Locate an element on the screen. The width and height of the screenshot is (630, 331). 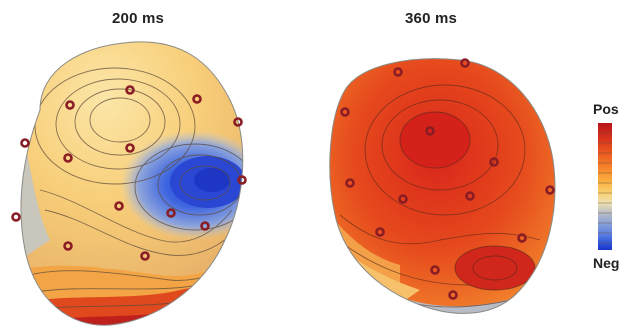
panel-title-360ms: 360 ms is located at coordinates (431, 18).